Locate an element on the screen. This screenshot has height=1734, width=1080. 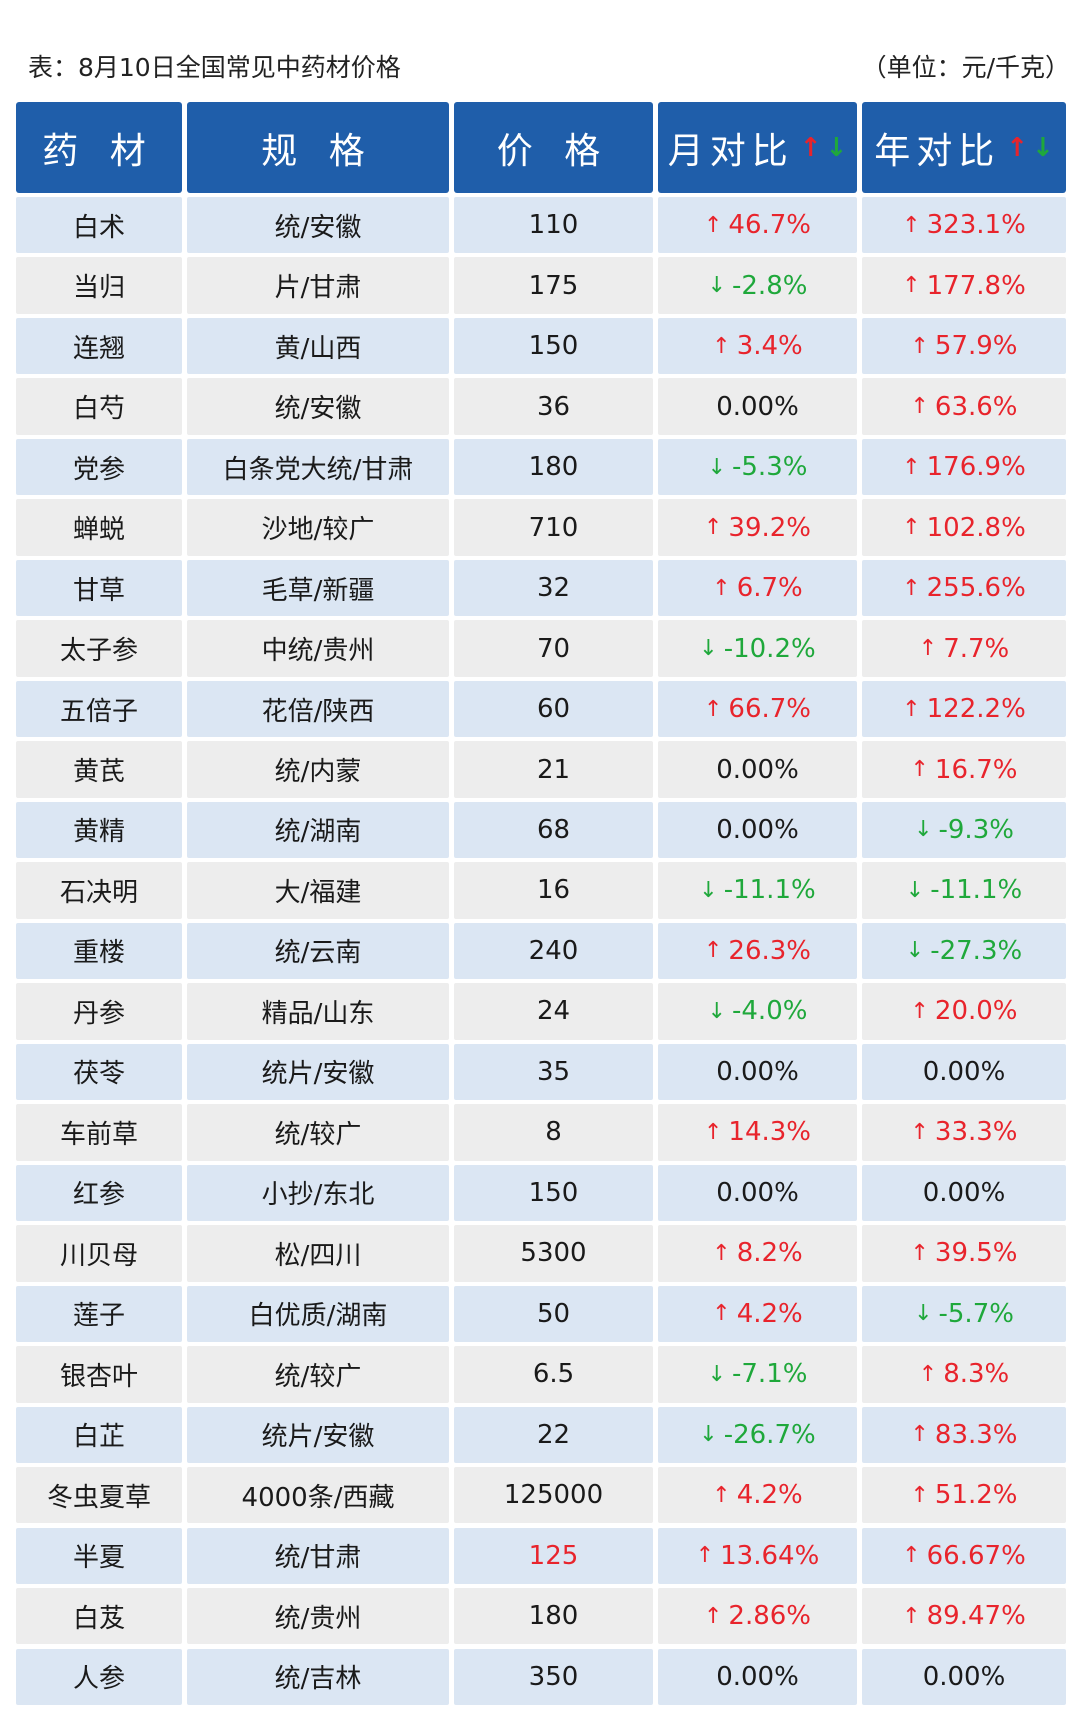
herb-name-cell: 石决明 is located at coordinates (99, 890).